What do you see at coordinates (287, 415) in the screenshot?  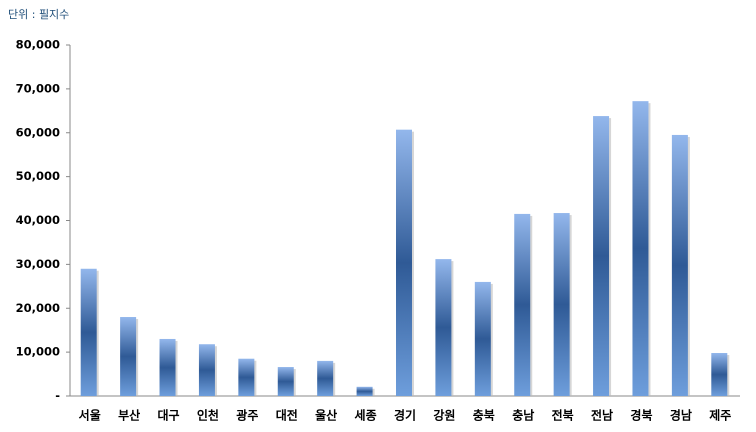 I see `x-tick-label: 대전` at bounding box center [287, 415].